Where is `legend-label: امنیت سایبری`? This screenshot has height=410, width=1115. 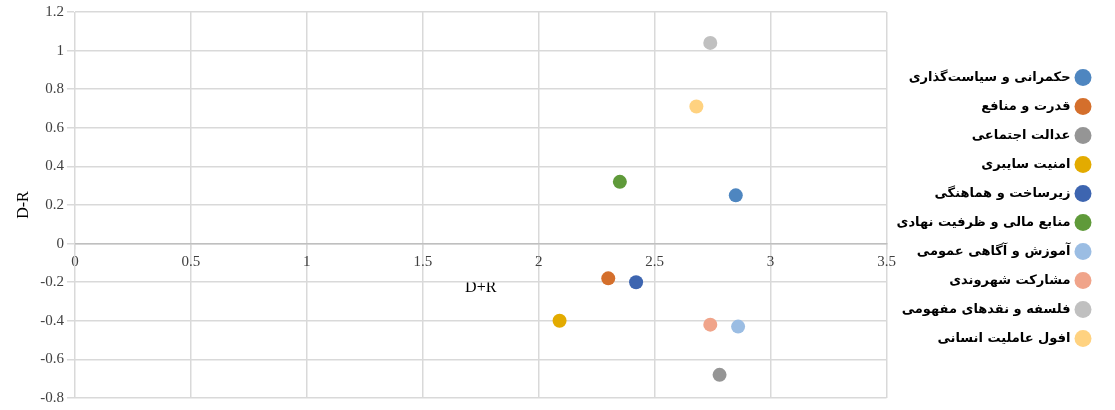 legend-label: امنیت سایبری is located at coordinates (1026, 163).